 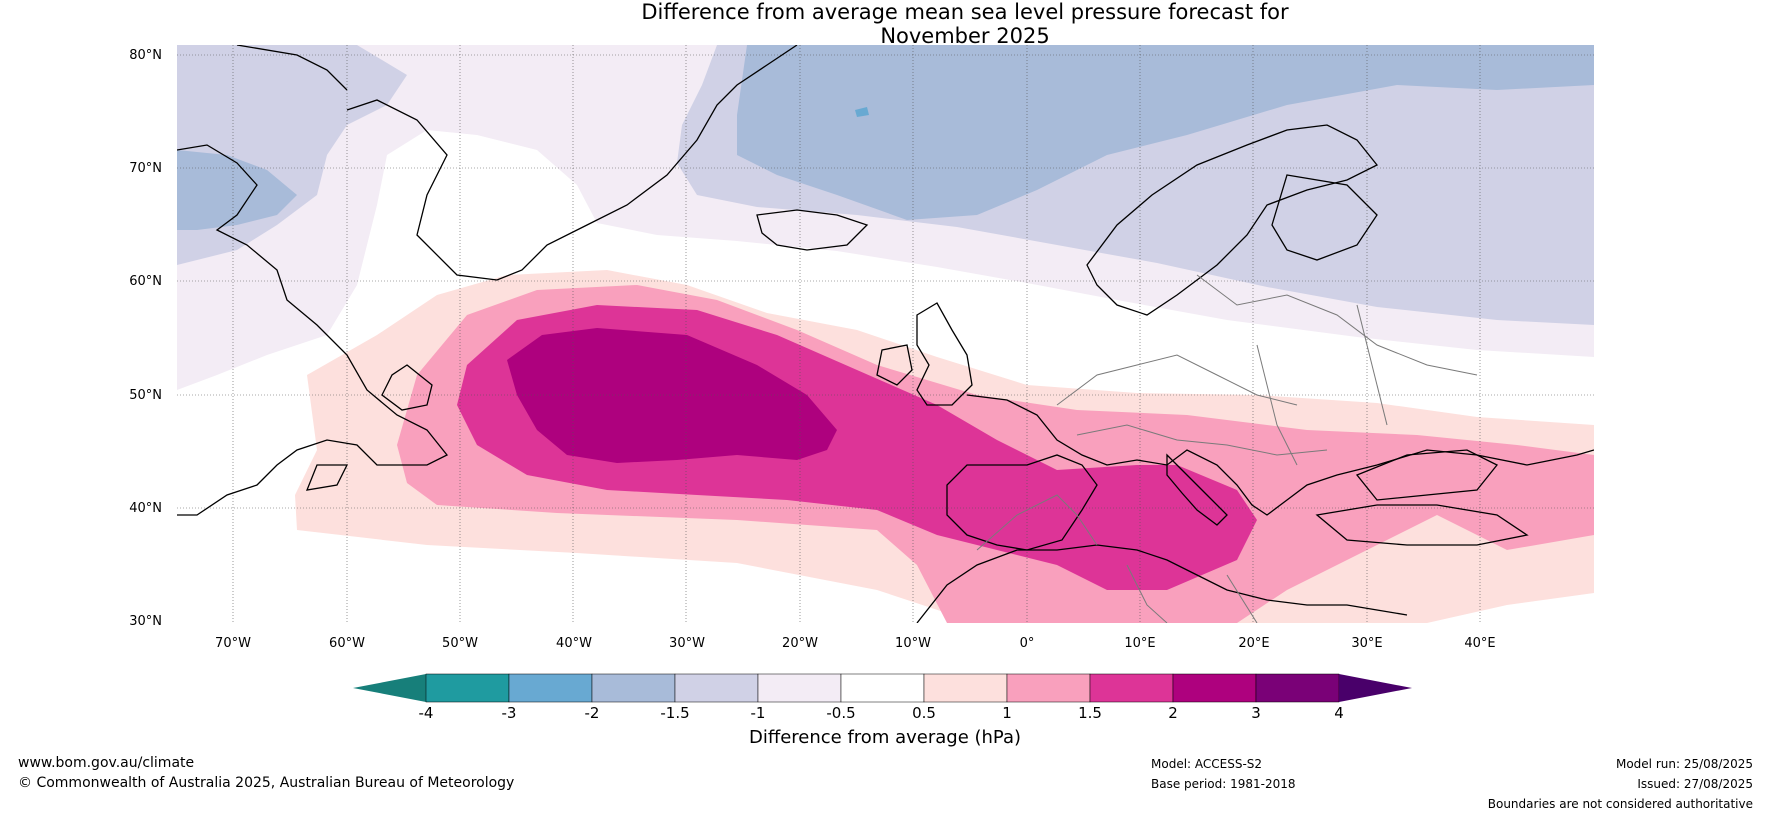 I want to click on coast-italy, so click(x=1197, y=489).